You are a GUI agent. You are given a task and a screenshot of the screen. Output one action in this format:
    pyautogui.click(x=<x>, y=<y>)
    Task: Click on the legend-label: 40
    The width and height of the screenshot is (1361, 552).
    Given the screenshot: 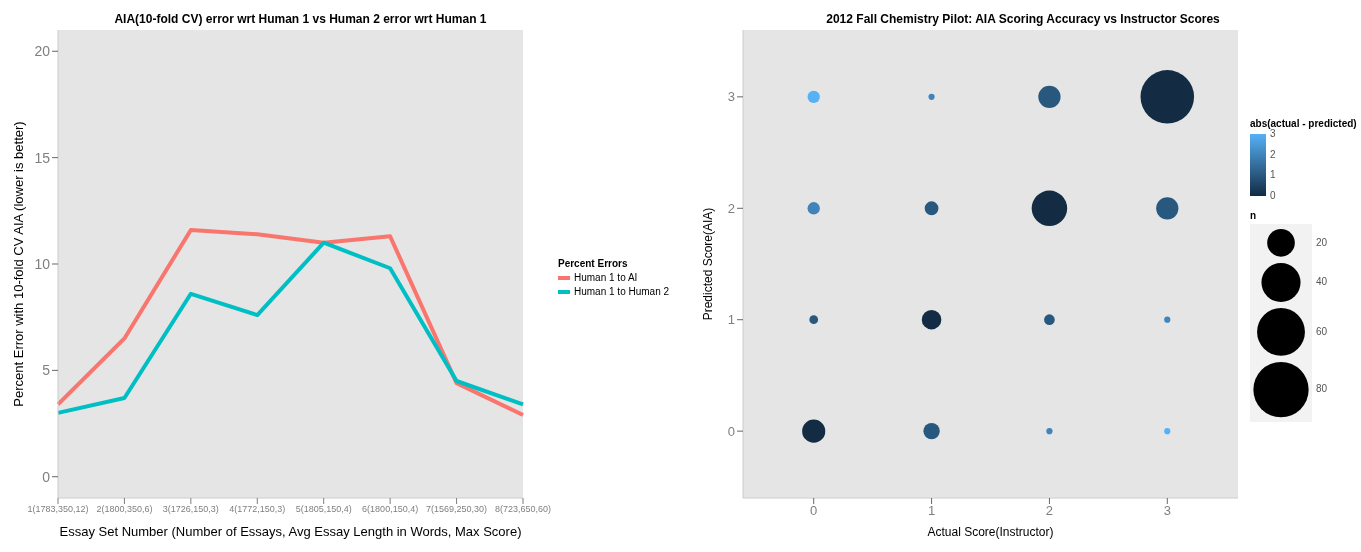 What is the action you would take?
    pyautogui.click(x=1322, y=282)
    